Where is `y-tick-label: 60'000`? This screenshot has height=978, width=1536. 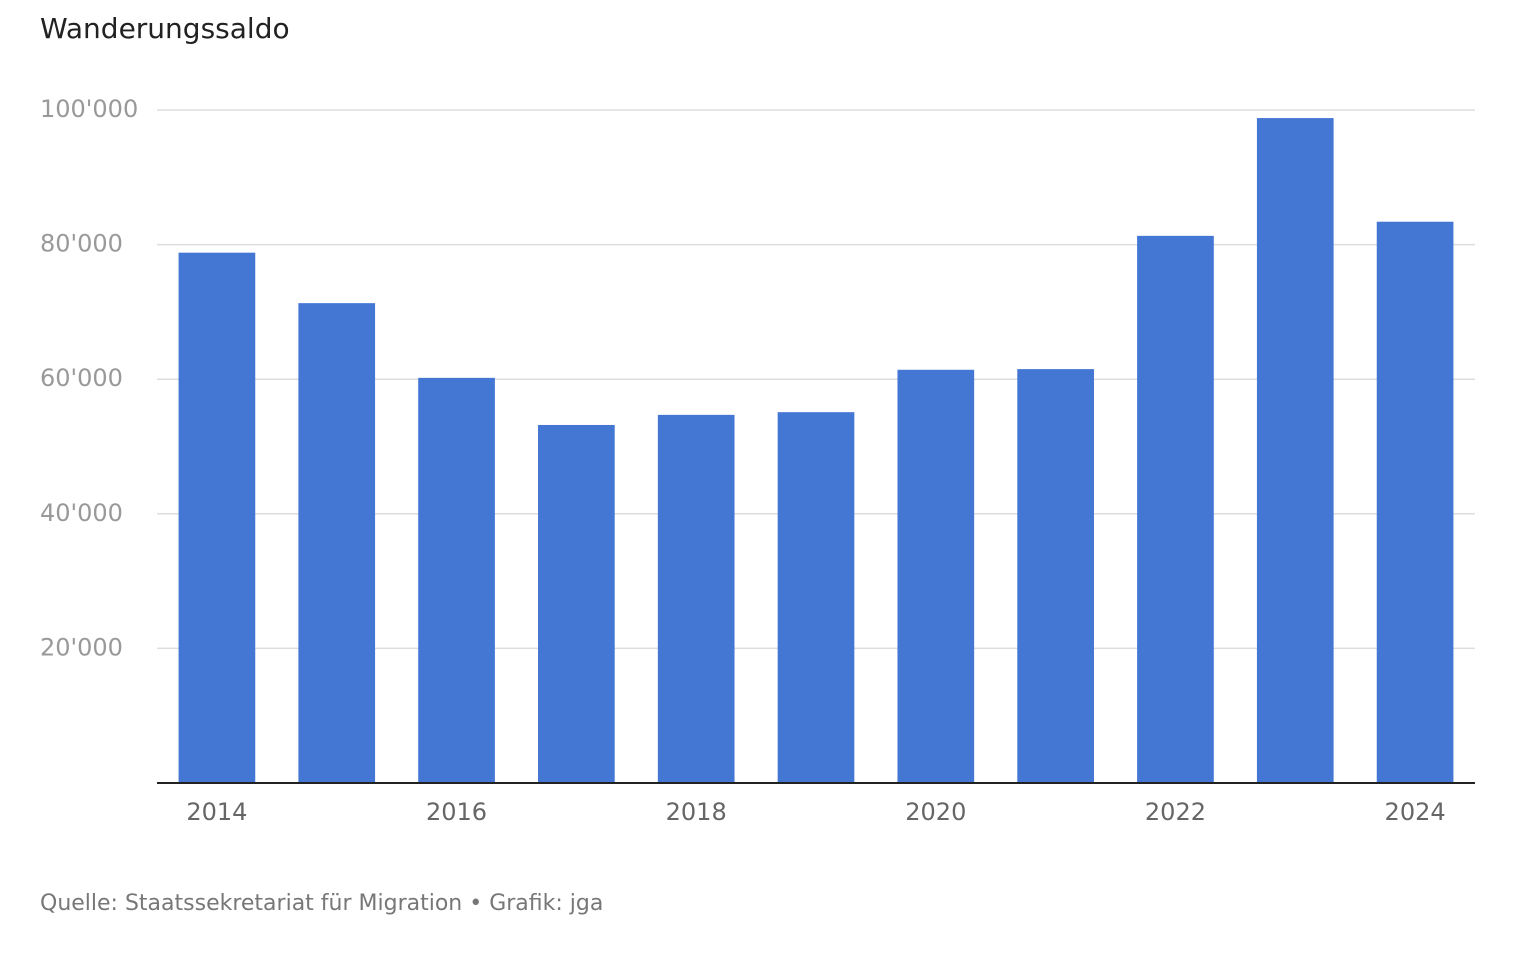 y-tick-label: 60'000 is located at coordinates (81, 378).